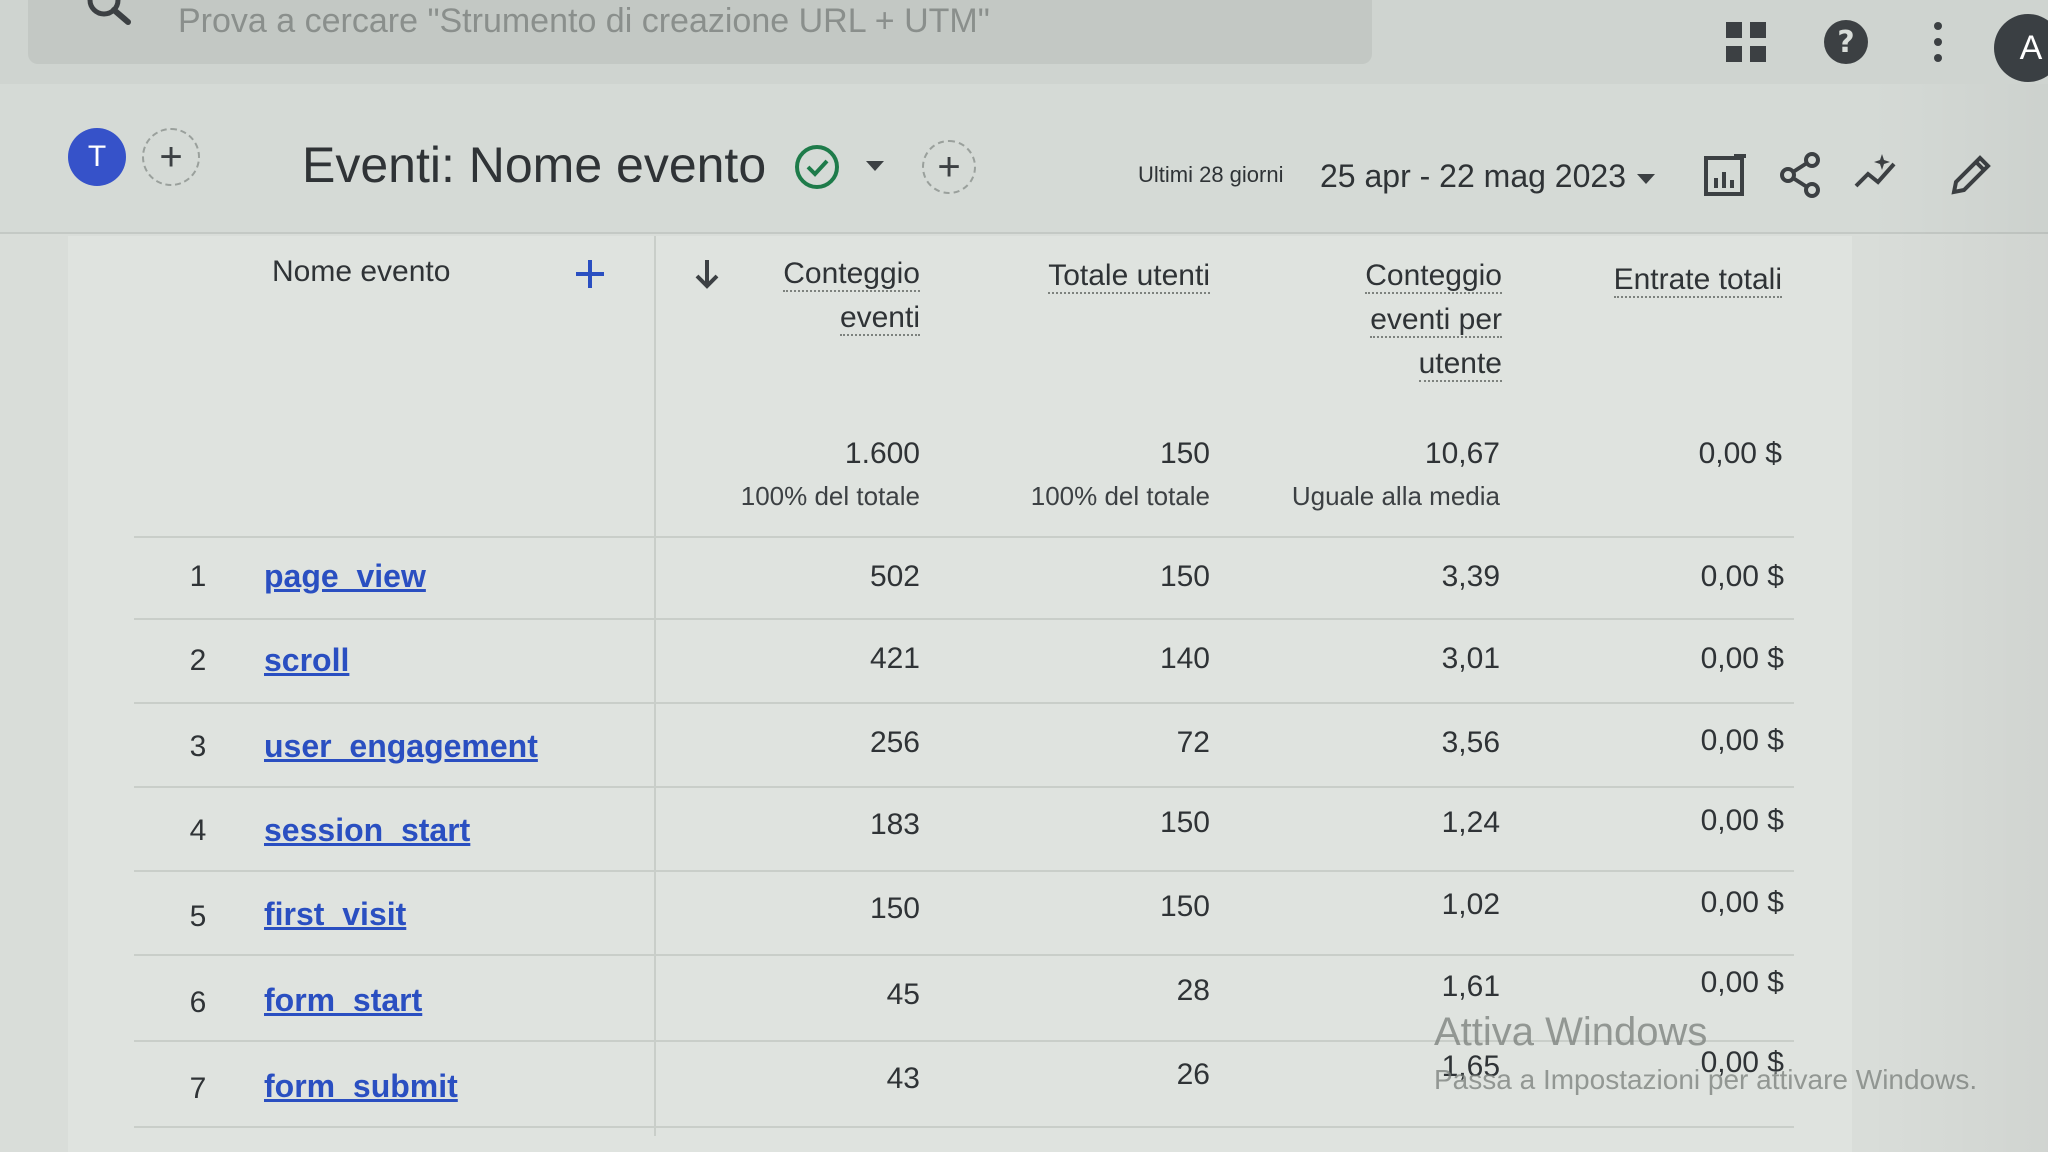 This screenshot has width=2048, height=1152. Describe the element at coordinates (1801, 175) in the screenshot. I see `share-icon` at that location.